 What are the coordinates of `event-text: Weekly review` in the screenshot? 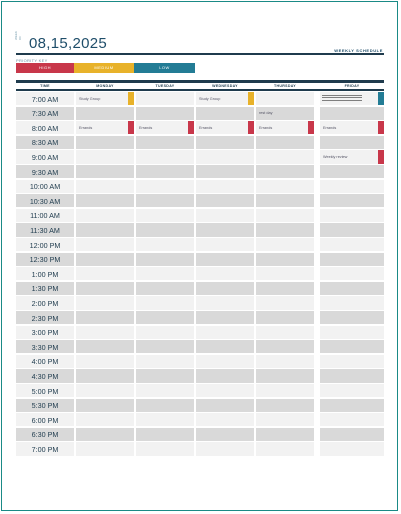 It's located at (335, 156).